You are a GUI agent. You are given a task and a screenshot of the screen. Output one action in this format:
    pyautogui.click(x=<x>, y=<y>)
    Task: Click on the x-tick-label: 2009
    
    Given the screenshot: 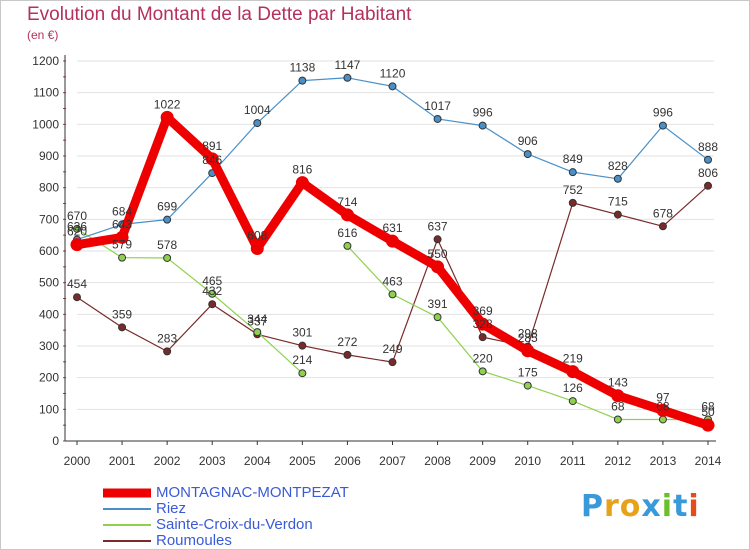 What is the action you would take?
    pyautogui.click(x=482, y=461)
    